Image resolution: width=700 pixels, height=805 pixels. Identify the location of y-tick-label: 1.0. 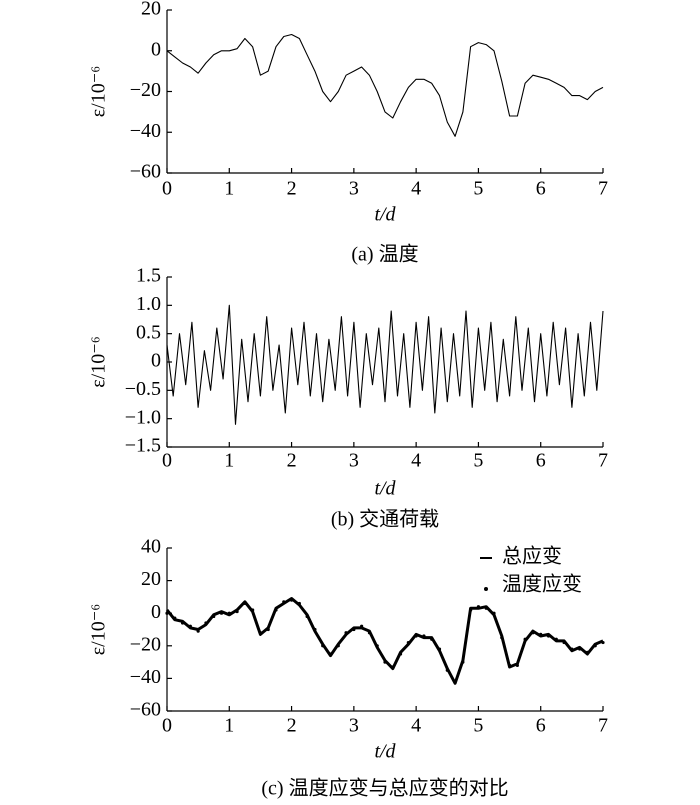
(148, 304).